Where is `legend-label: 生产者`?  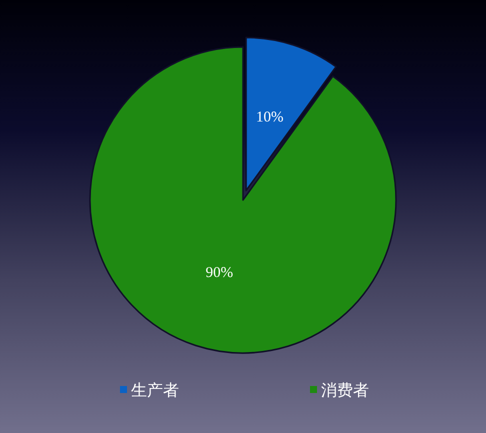 legend-label: 生产者 is located at coordinates (155, 390).